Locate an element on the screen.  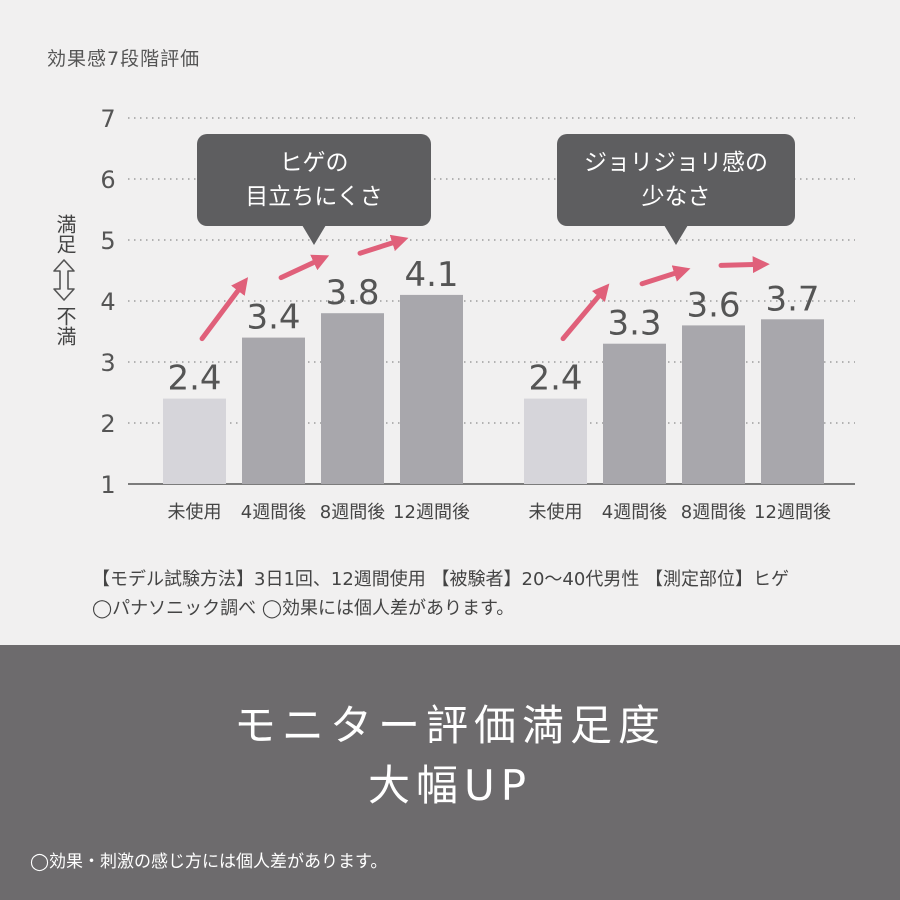
data-label: 3.3 is located at coordinates (634, 324).